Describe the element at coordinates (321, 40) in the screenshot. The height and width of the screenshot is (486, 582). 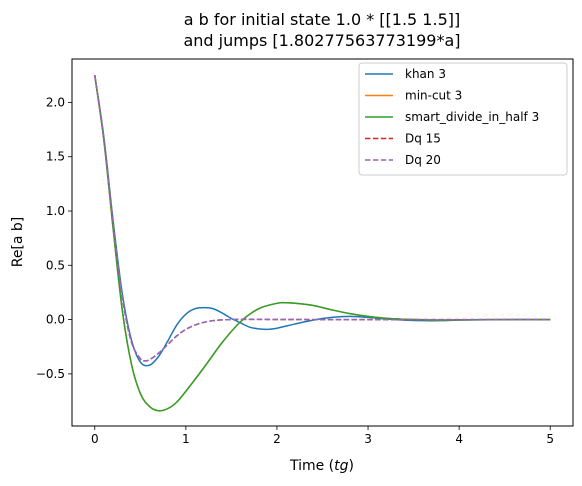
I see `chart-title-line-2: and jumps [1.80277563773199*a]` at that location.